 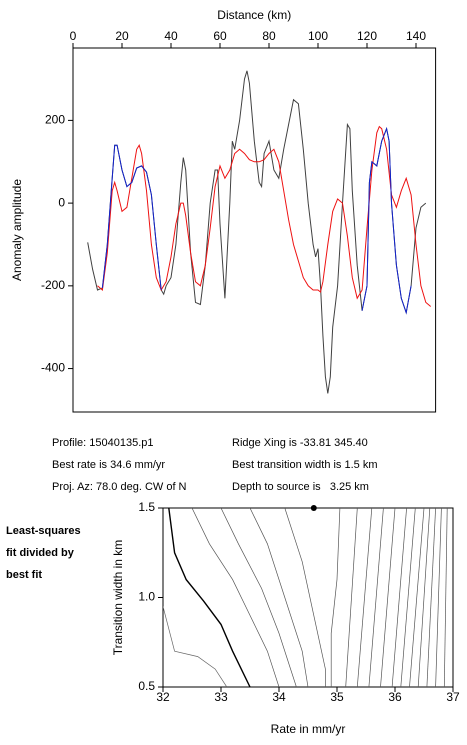 What do you see at coordinates (119, 487) in the screenshot?
I see `info-text: Proj. Az: 78.0 deg. CW of N` at bounding box center [119, 487].